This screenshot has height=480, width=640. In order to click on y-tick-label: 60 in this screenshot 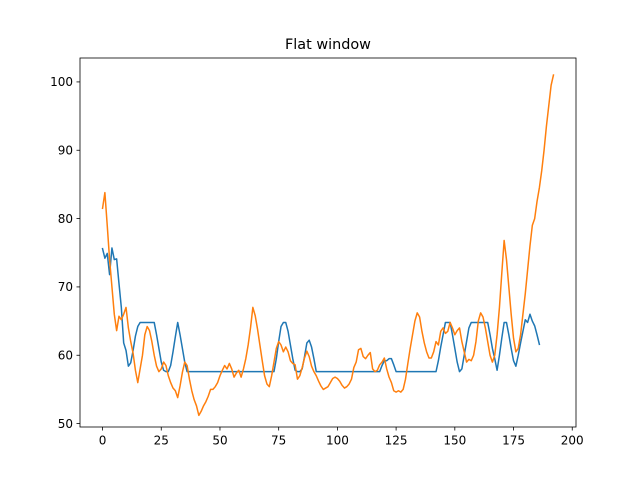, I will do `click(65, 356)`.